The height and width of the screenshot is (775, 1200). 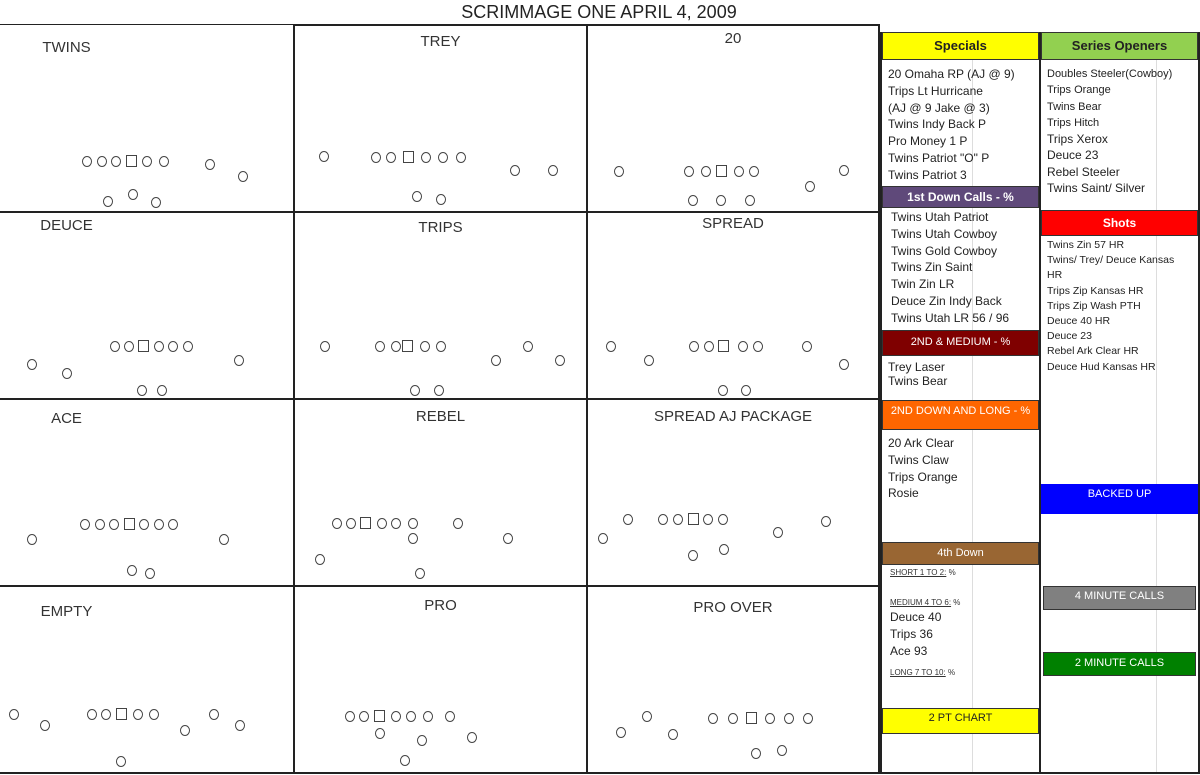 What do you see at coordinates (440, 305) in the screenshot?
I see `formation-trips: TRIPS` at bounding box center [440, 305].